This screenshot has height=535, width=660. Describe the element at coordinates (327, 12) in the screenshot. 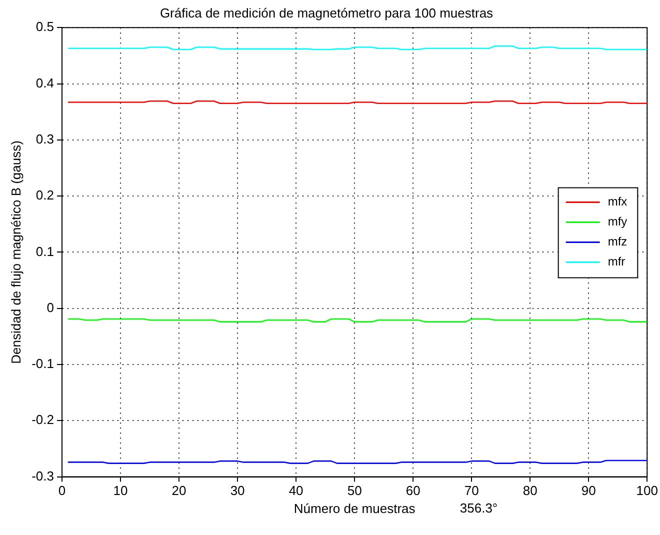

I see `chart-title: Gráfica de medición de magnetómetro para 100 muestras` at that location.